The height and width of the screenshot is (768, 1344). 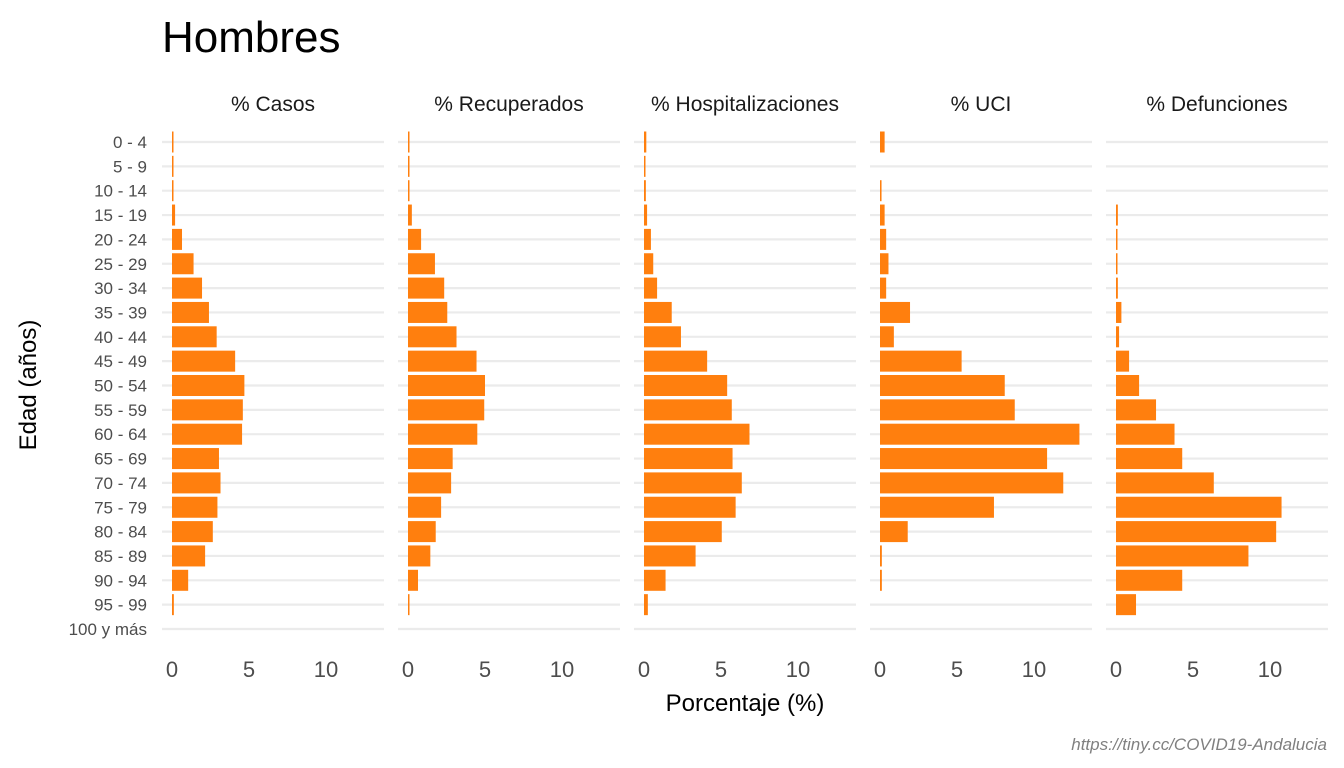 What do you see at coordinates (120, 556) in the screenshot?
I see `y-tick-label: 85 - 89` at bounding box center [120, 556].